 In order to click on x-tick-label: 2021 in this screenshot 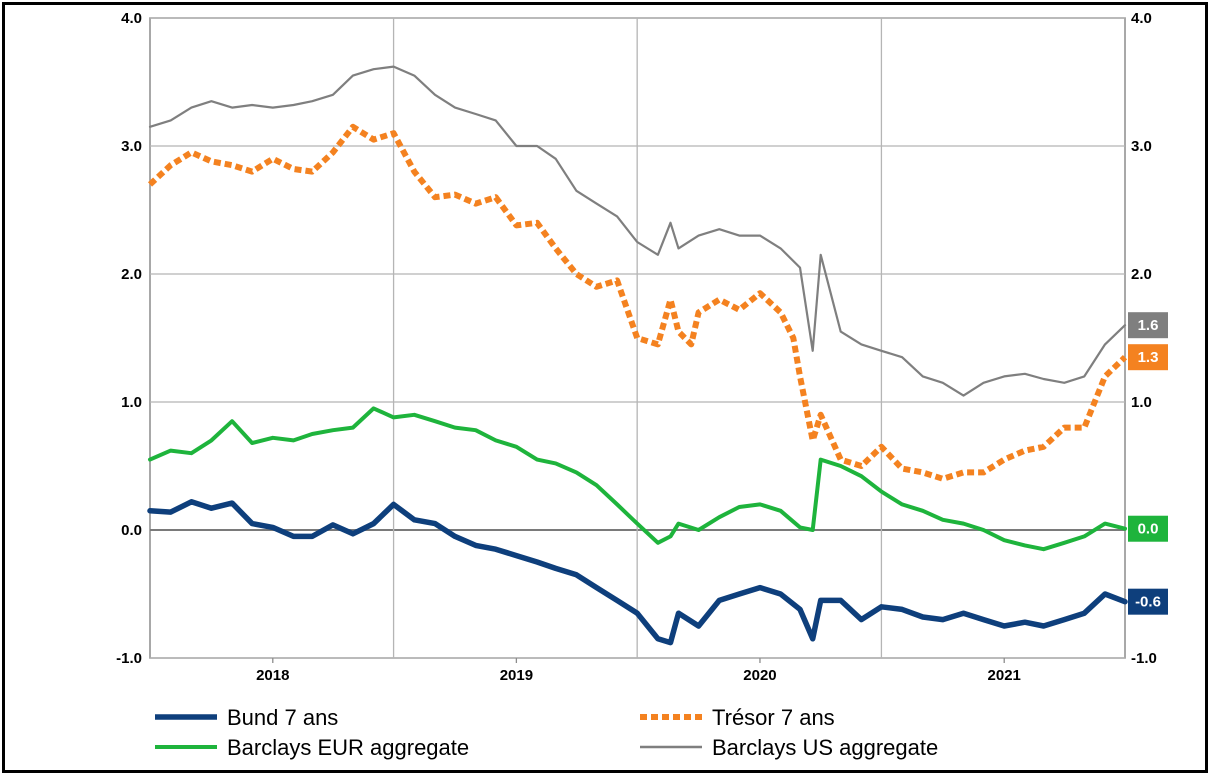, I will do `click(1004, 675)`.